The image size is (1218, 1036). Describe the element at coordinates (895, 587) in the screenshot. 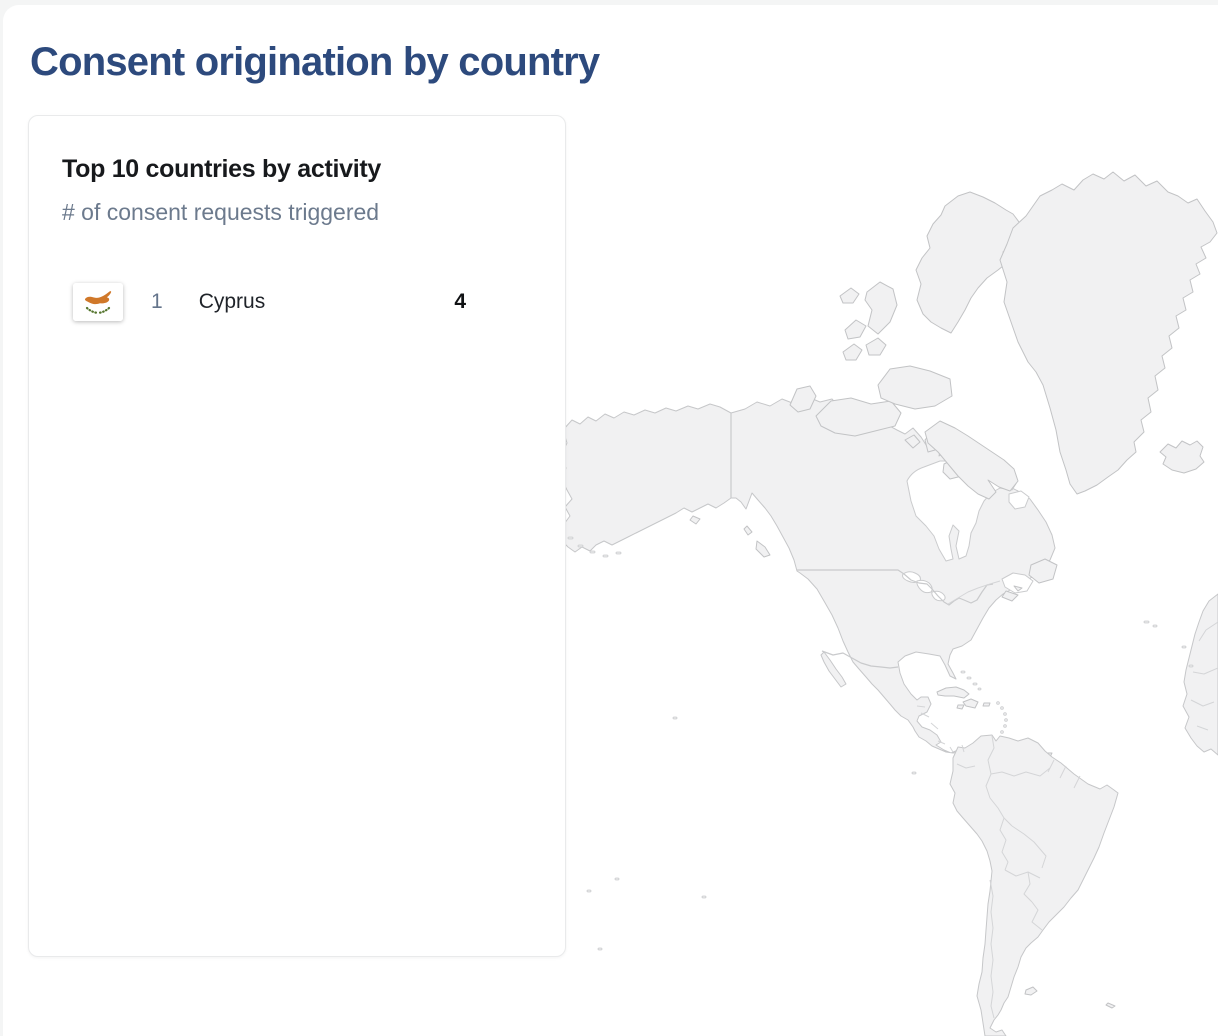

I see `us-canada-border` at that location.